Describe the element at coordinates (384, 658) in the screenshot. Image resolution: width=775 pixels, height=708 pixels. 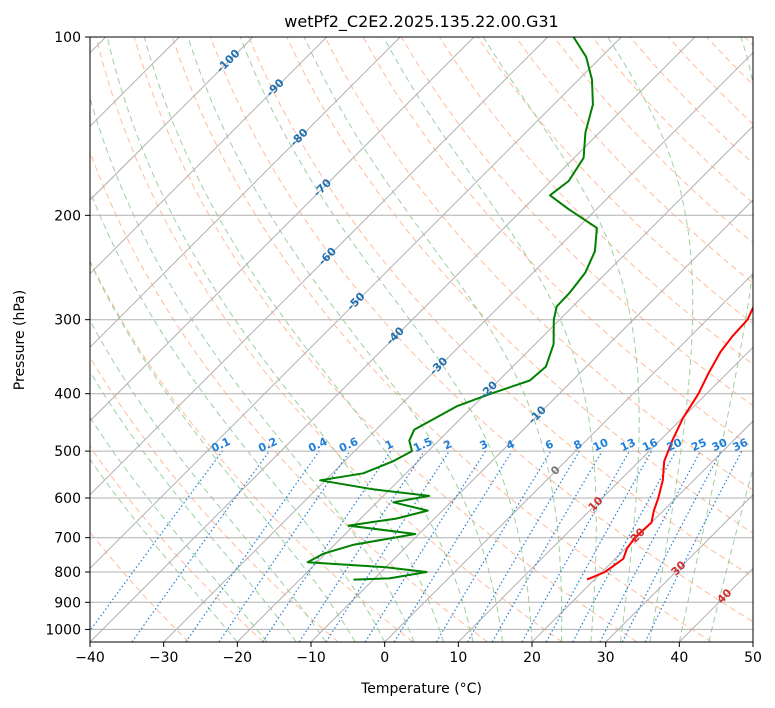
I see `x-tick-label: 0` at that location.